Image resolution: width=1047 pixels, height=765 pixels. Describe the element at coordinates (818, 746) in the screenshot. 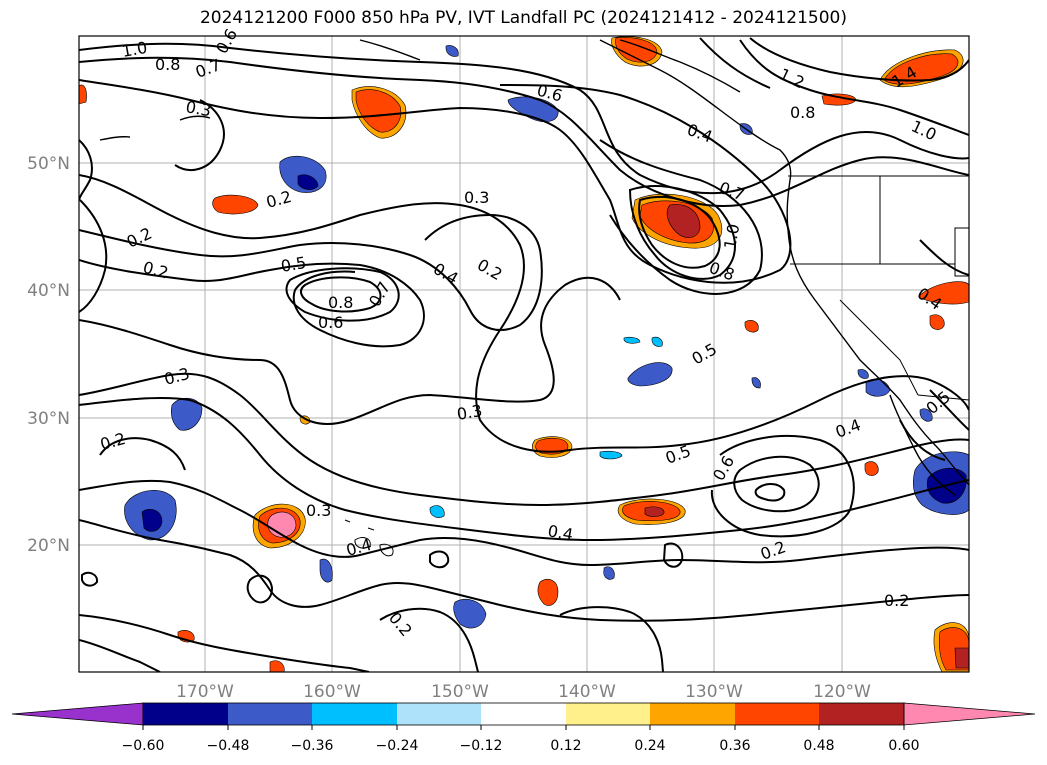

I see `colorbar-tick-label: 0.48` at that location.